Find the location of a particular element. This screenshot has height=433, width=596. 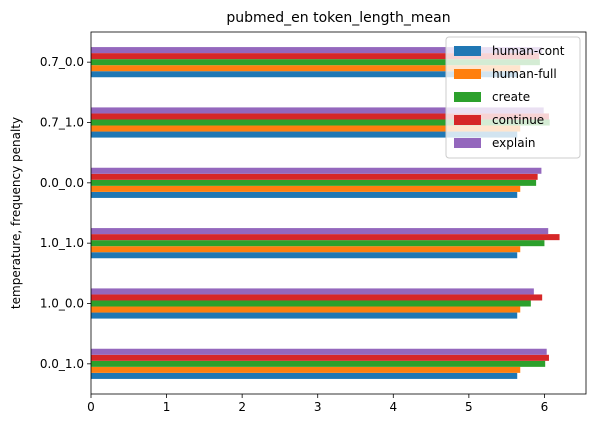

x-tick-label: 3 is located at coordinates (318, 407).